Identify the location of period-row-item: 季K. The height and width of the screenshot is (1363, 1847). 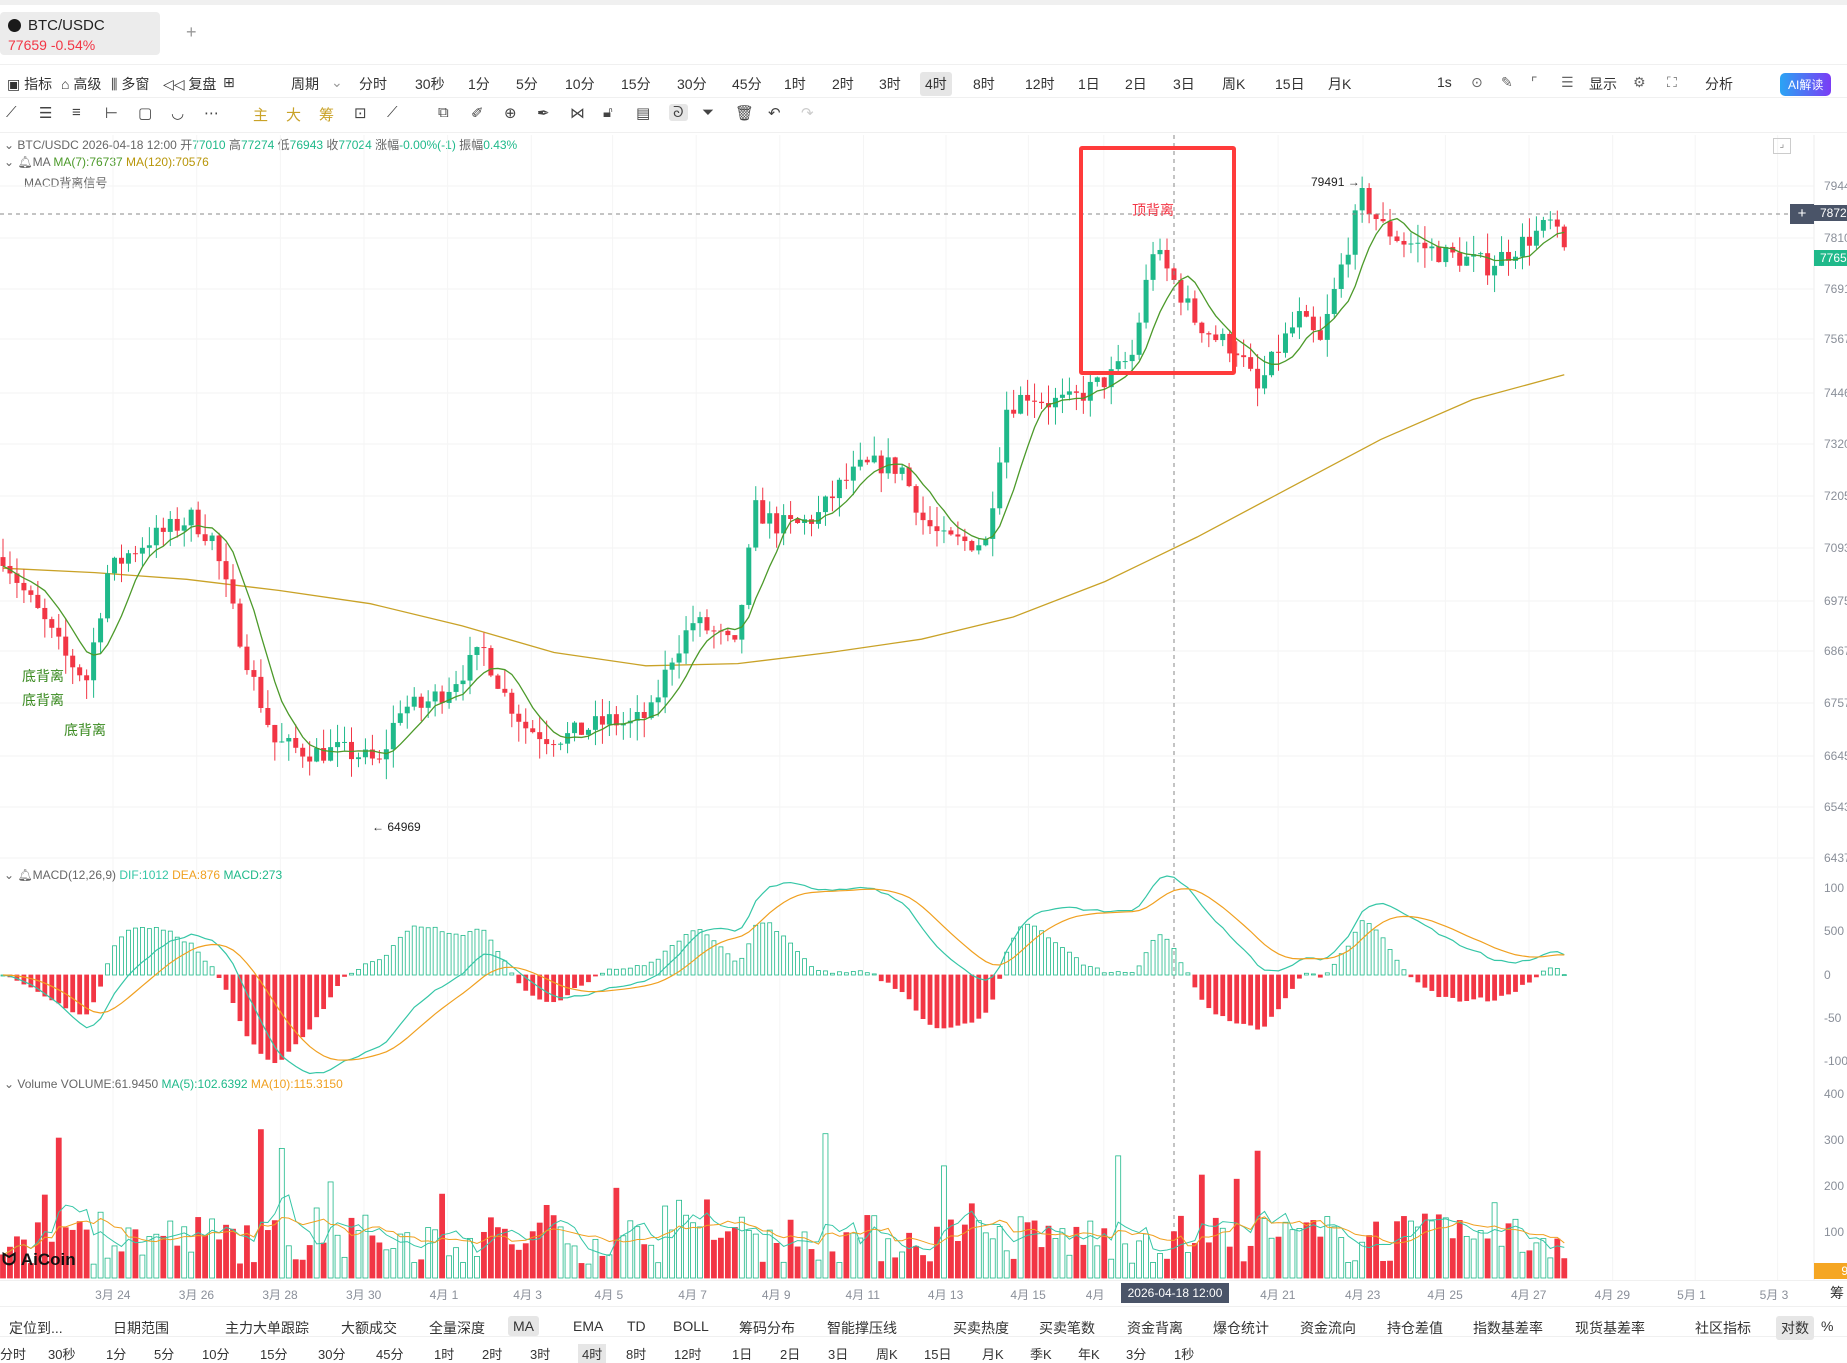
(1041, 1354).